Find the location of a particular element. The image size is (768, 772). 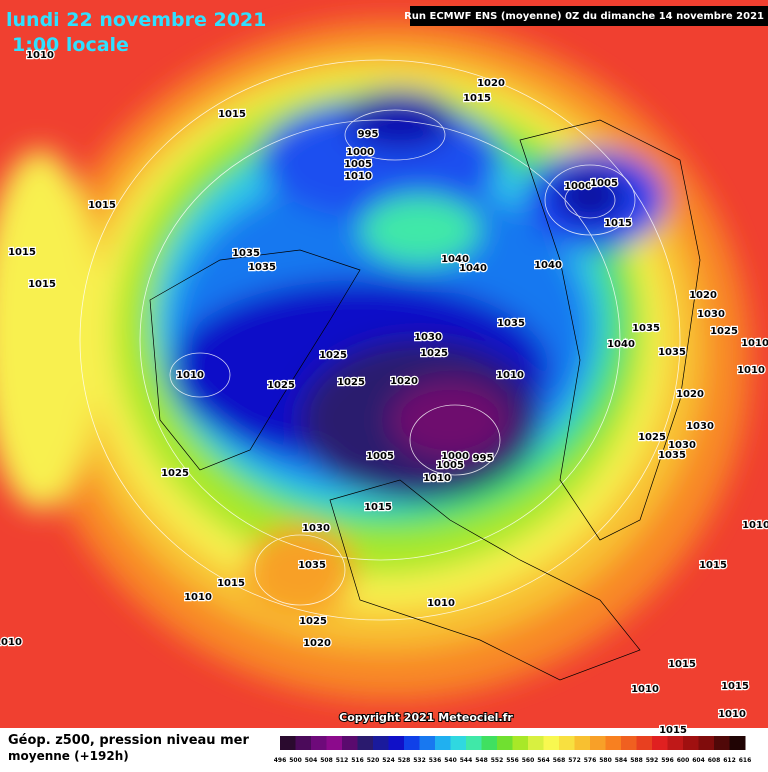

colorbar-tick-label: 612 is located at coordinates (729, 760).